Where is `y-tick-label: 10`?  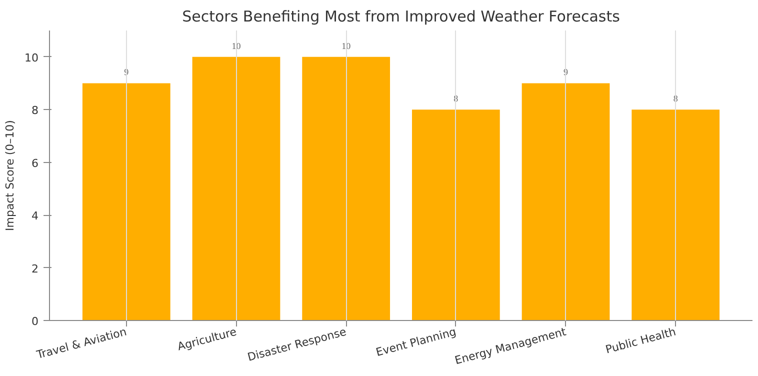
y-tick-label: 10 is located at coordinates (31, 57).